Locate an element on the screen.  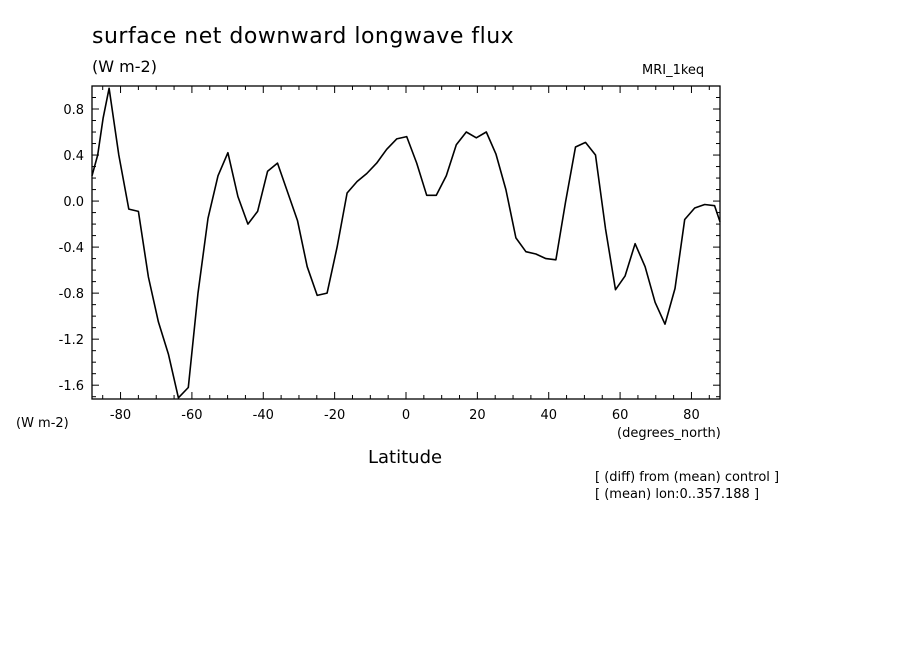
x-tick-label: -40 is located at coordinates (263, 415).